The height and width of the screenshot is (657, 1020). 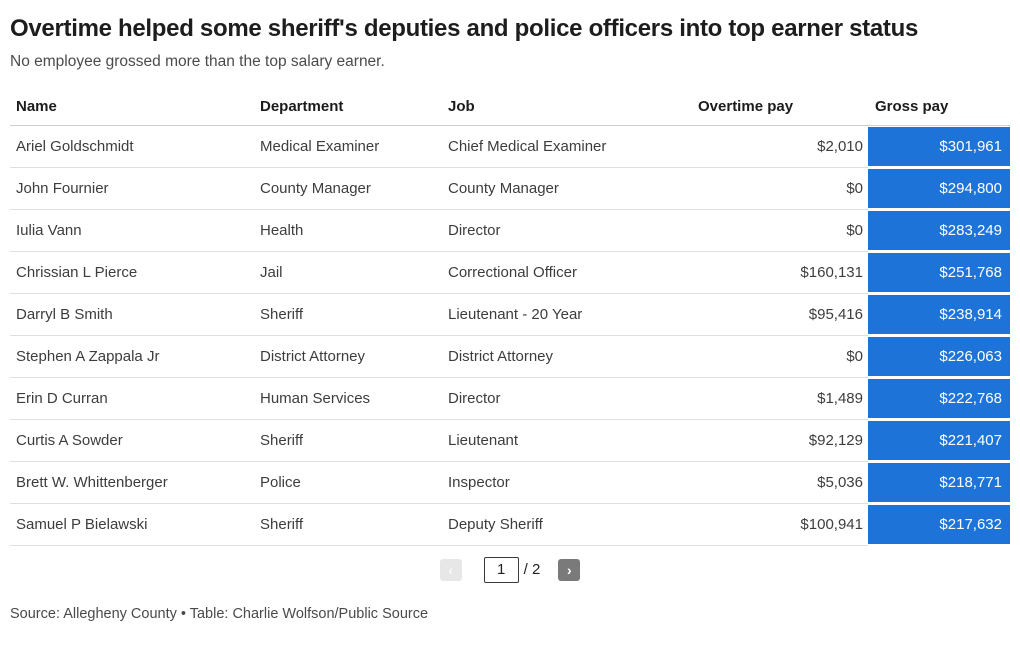 I want to click on cell-name: Ariel Goldschmidt, so click(x=135, y=146).